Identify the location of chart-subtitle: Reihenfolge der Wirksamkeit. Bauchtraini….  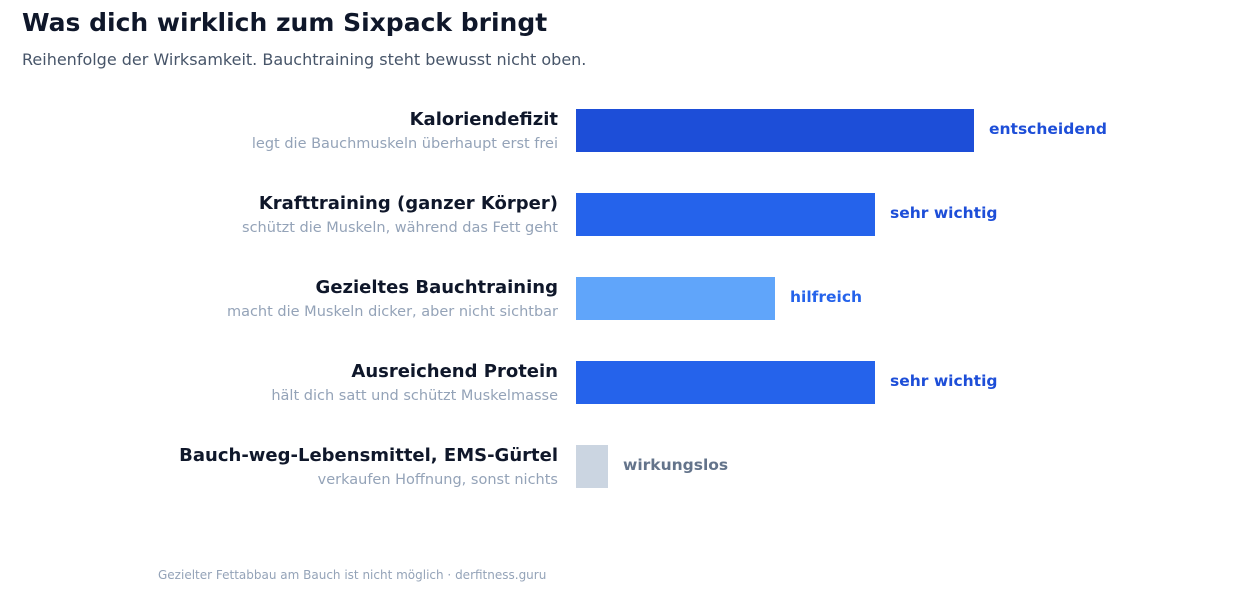
(304, 59).